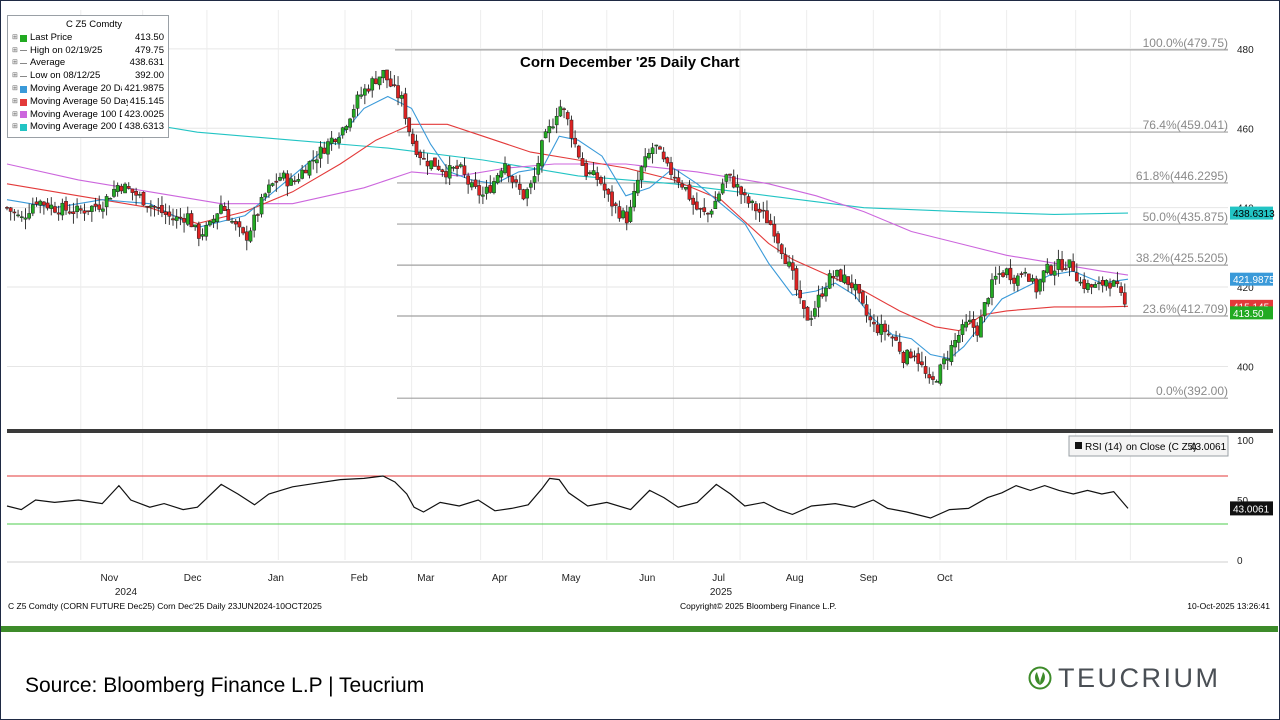  I want to click on x-month-label: Aug, so click(795, 578).